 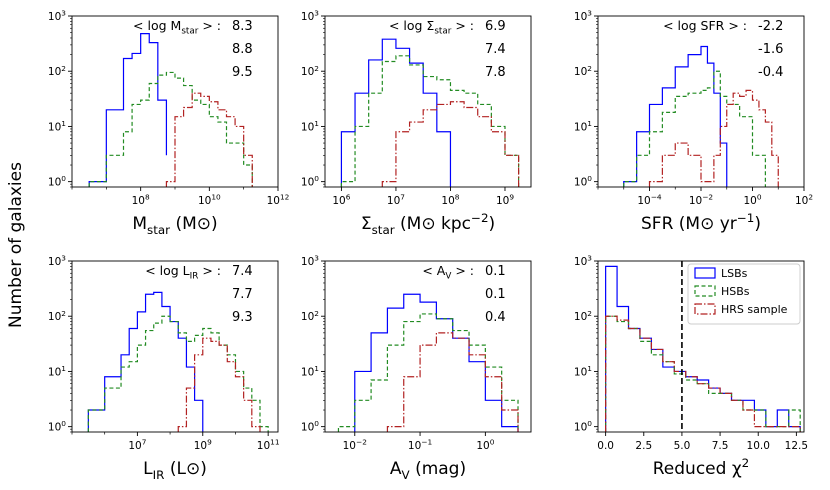 I want to click on mean-legend-value: 7.7, so click(x=242, y=294).